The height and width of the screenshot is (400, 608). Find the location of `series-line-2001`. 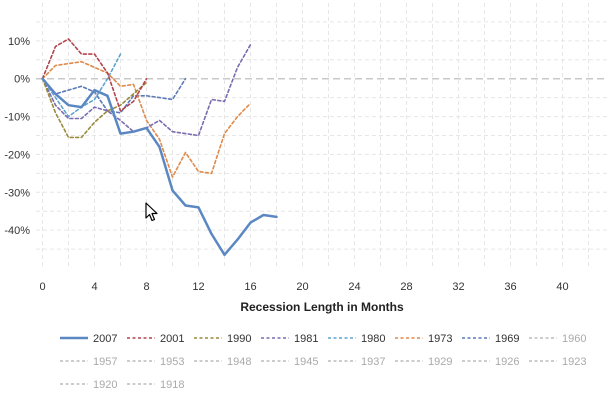

series-line-2001 is located at coordinates (94, 75).